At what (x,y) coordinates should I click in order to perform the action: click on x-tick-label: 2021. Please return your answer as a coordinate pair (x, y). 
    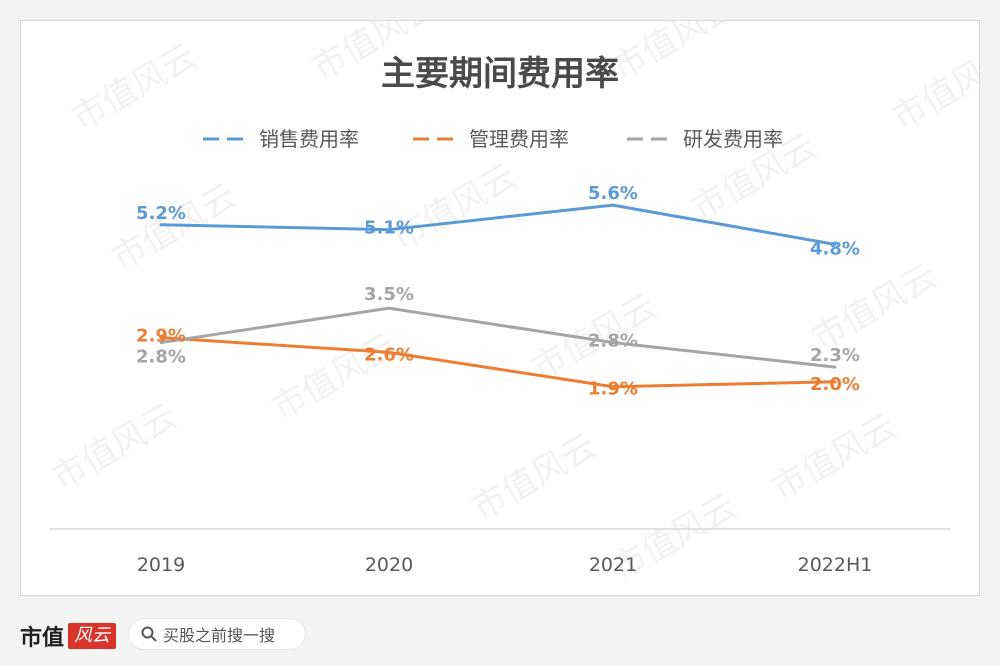
    Looking at the image, I should click on (613, 565).